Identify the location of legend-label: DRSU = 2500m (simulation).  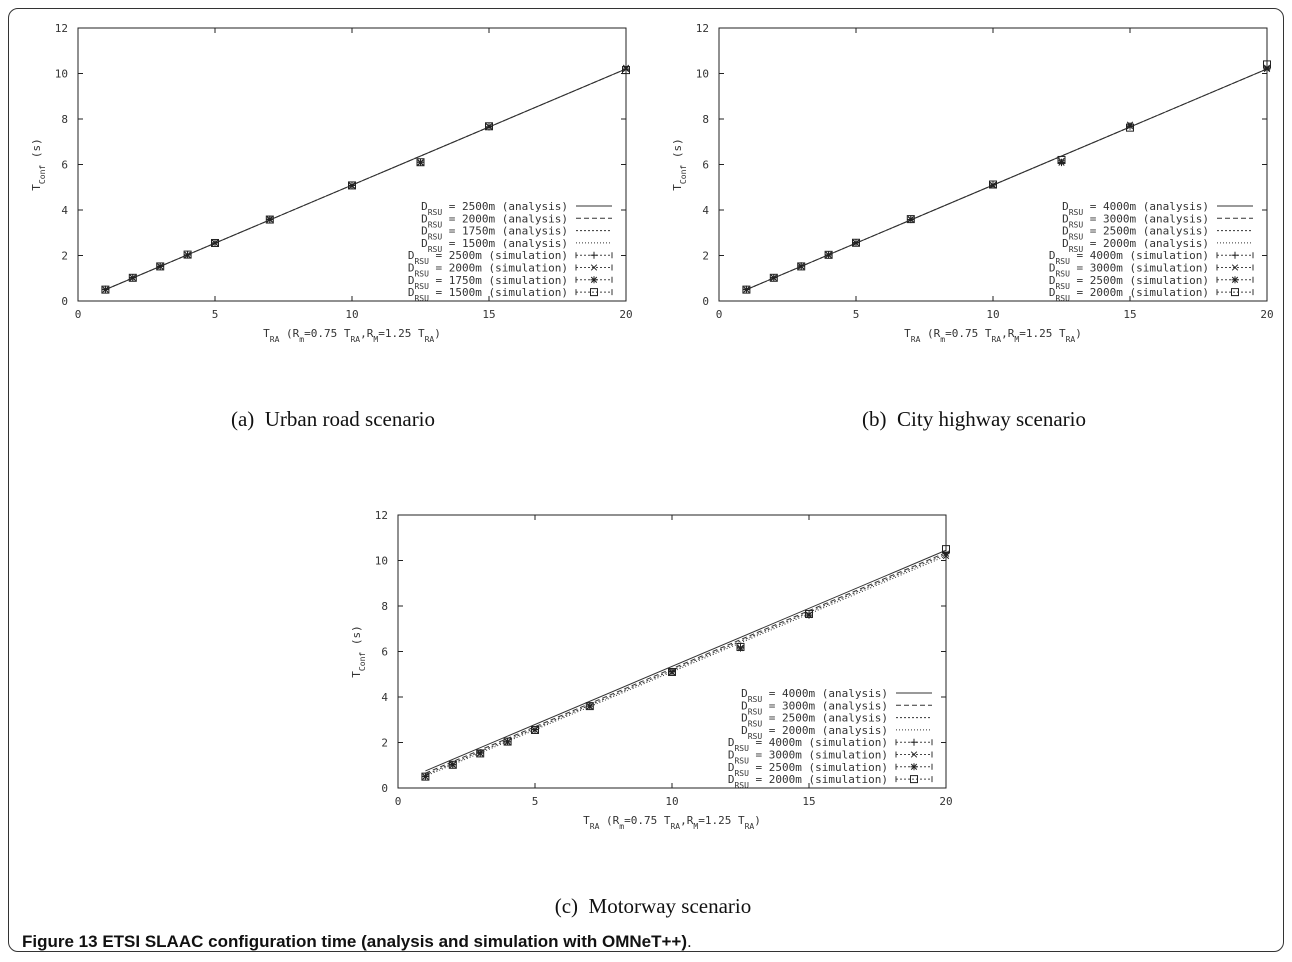
(488, 257).